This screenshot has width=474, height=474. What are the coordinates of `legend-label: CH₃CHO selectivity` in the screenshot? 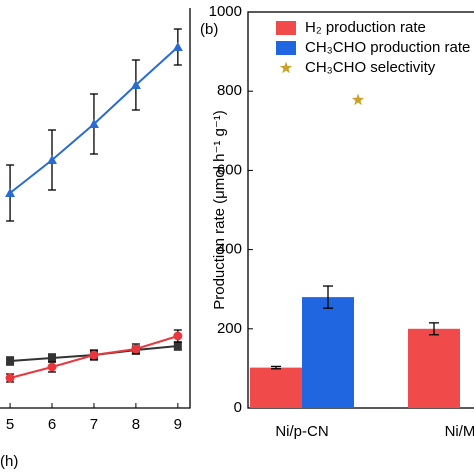 It's located at (370, 67).